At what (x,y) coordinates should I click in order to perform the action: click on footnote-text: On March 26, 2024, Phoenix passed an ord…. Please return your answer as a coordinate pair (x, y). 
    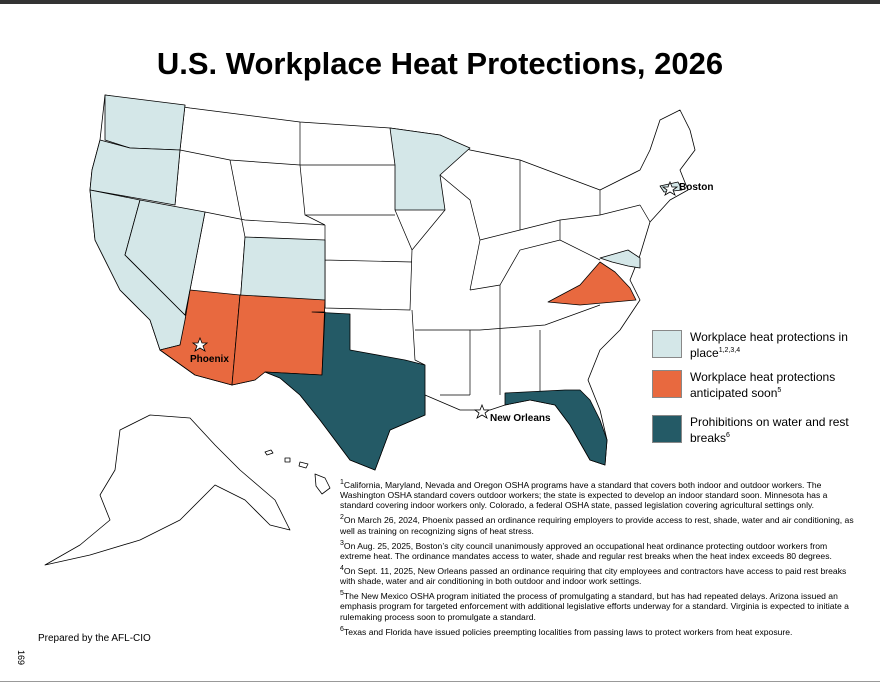
    Looking at the image, I should click on (597, 525).